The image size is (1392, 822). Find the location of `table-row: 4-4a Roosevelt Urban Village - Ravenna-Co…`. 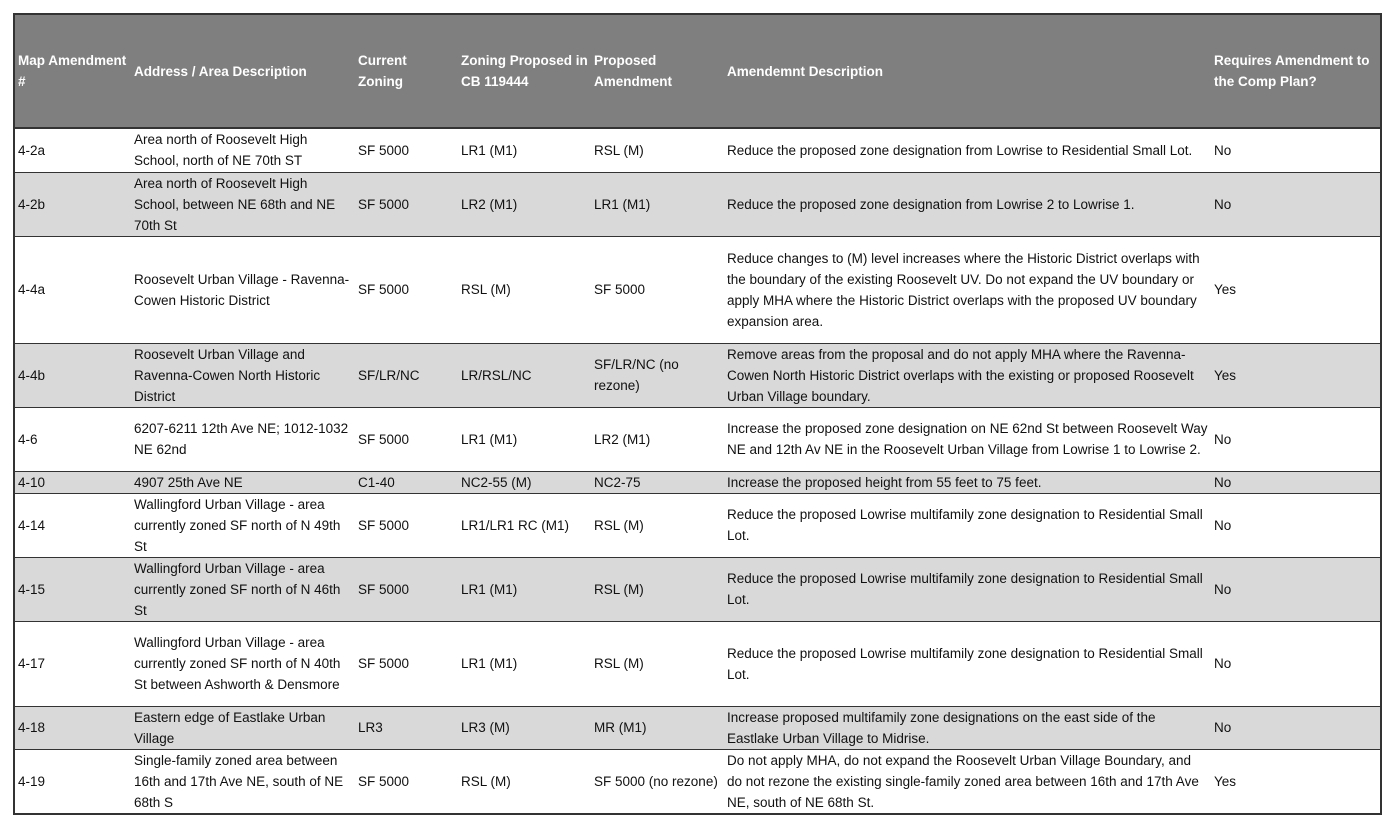

table-row: 4-4a Roosevelt Urban Village - Ravenna-Co… is located at coordinates (697, 289).